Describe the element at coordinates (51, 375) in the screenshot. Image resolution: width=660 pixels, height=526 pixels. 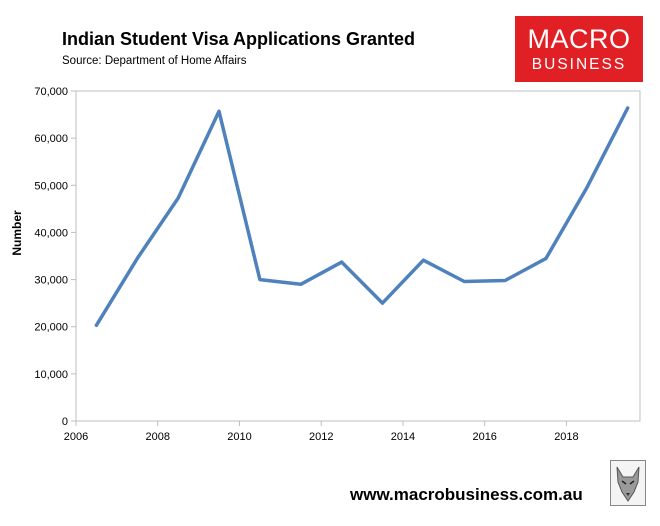
I see `y-tick-label: 10,000` at that location.